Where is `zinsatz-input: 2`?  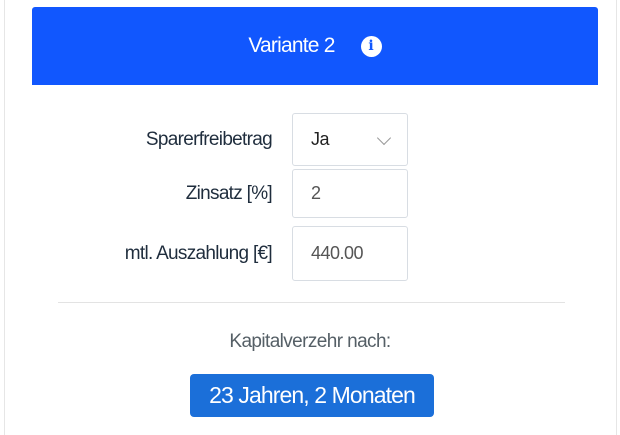
zinsatz-input: 2 is located at coordinates (350, 193).